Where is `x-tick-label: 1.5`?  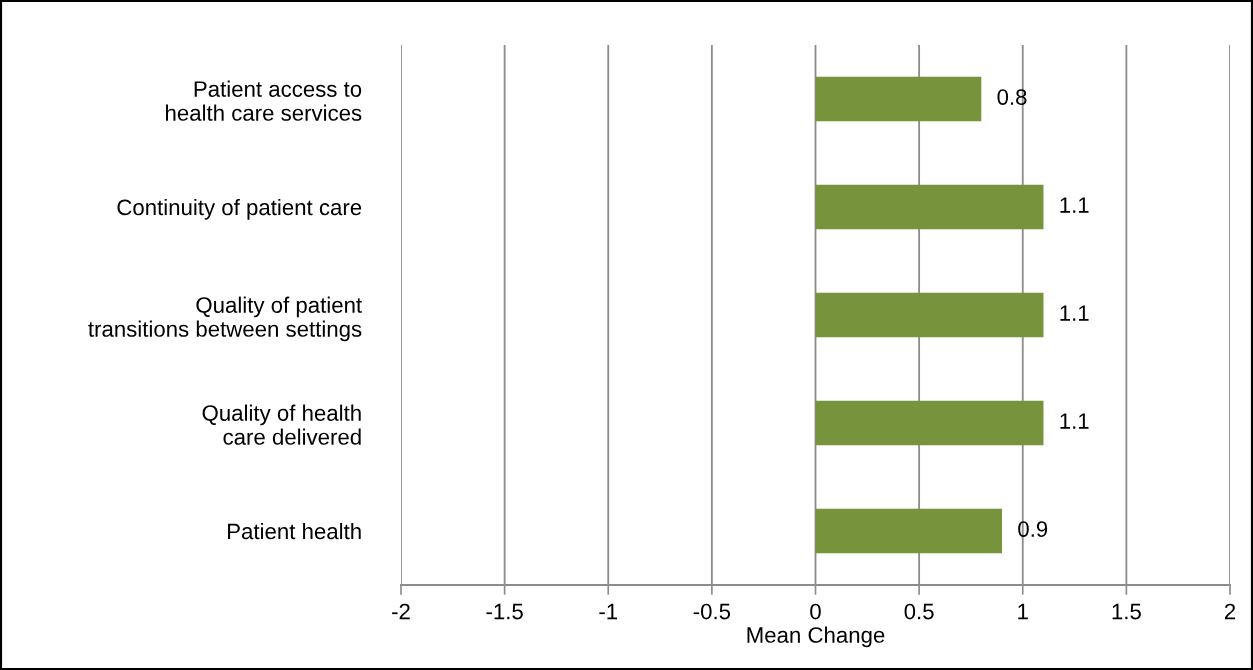
x-tick-label: 1.5 is located at coordinates (1126, 611).